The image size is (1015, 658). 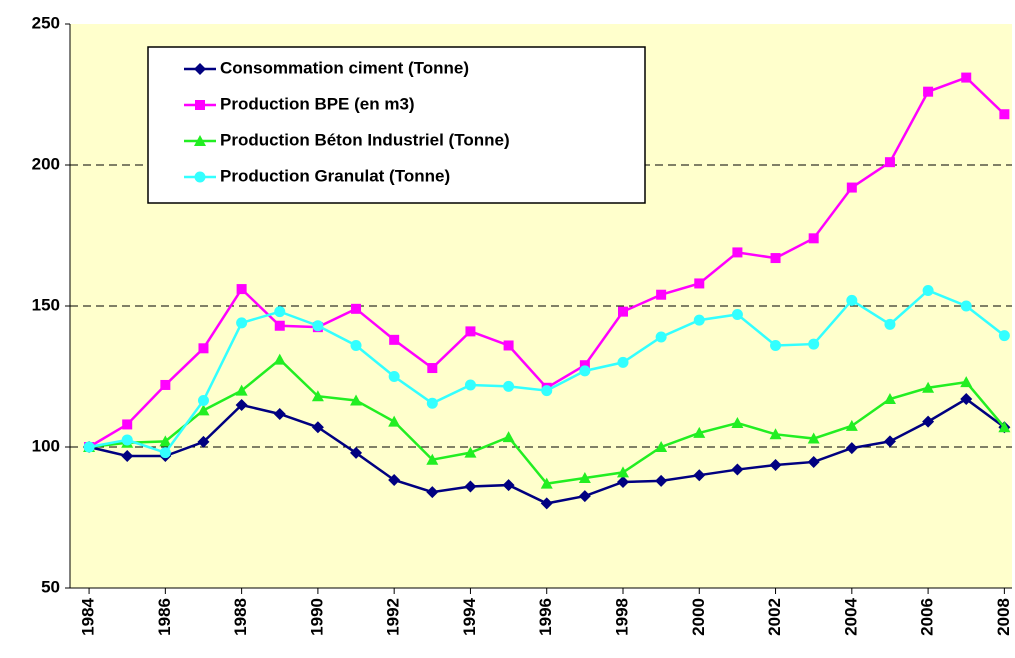 I want to click on x-tick-label: 2002, so click(x=774, y=617).